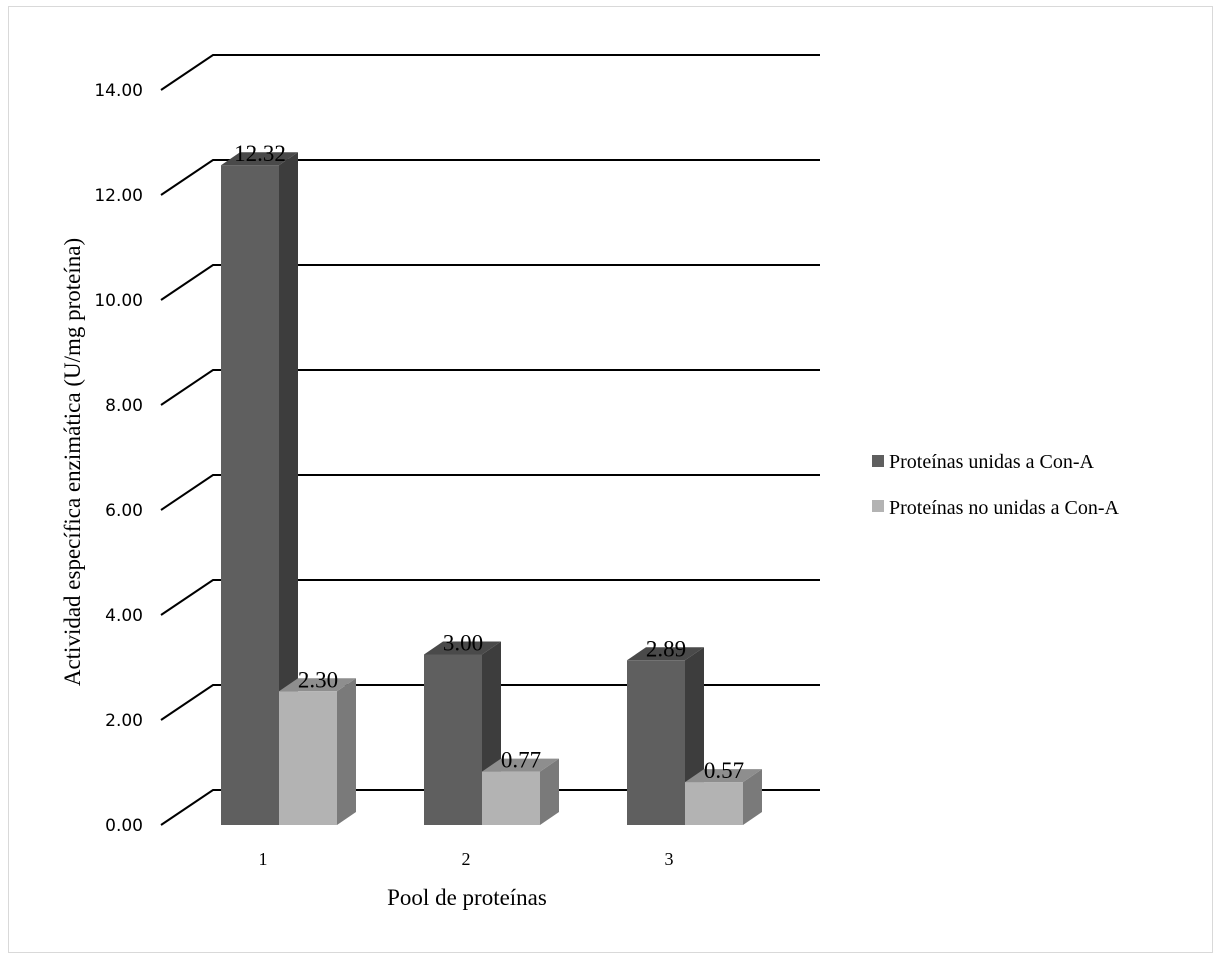 This screenshot has width=1221, height=959. Describe the element at coordinates (992, 462) in the screenshot. I see `legend-label-series-1: Proteínas unidas a Con-A` at that location.